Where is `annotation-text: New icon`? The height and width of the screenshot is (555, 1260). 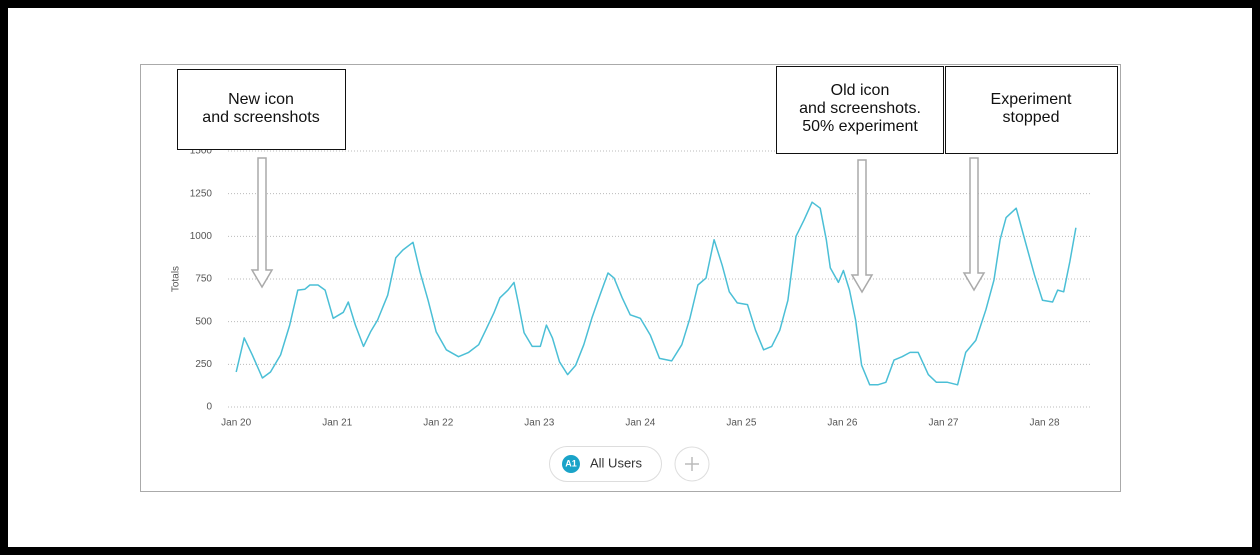
annotation-text: New icon is located at coordinates (261, 99).